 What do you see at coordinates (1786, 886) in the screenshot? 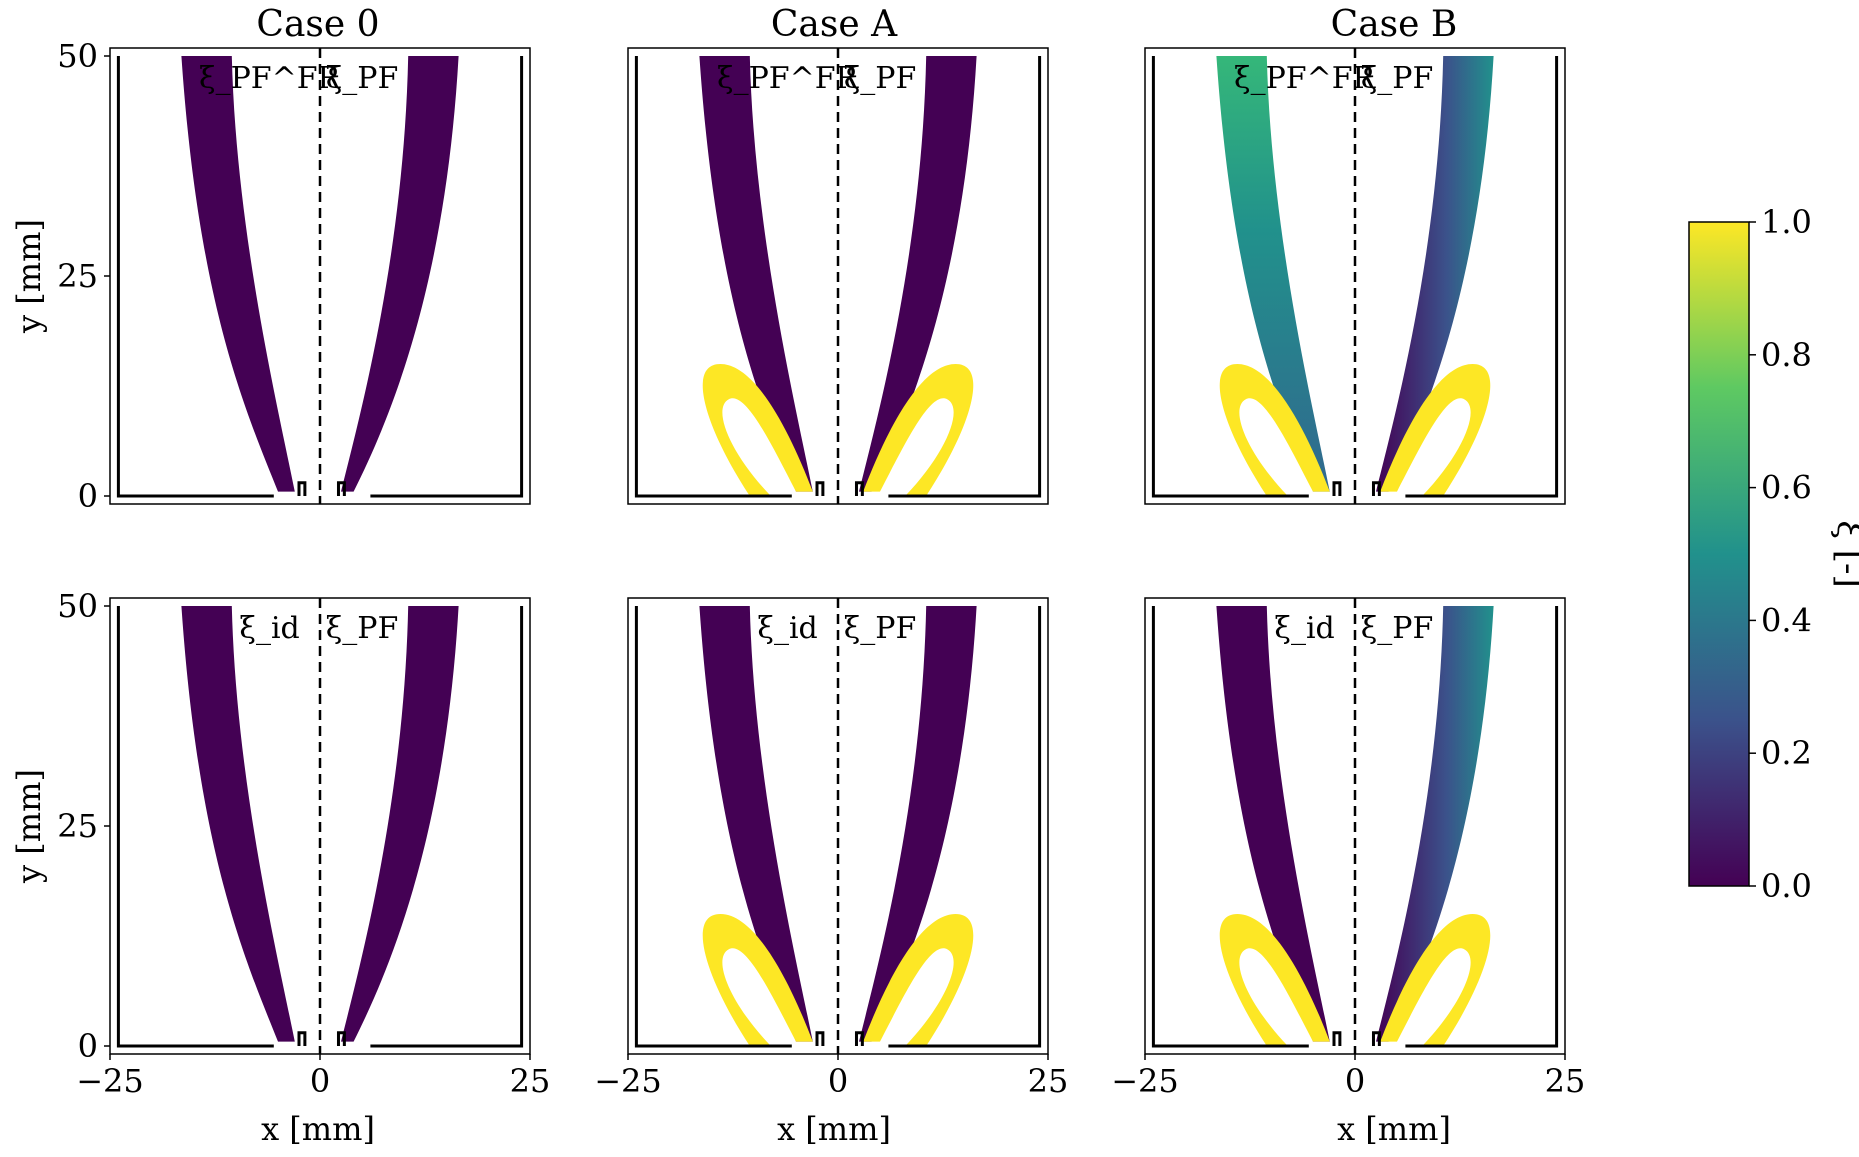
I see `colorbar-tick-label: 0.0` at bounding box center [1786, 886].